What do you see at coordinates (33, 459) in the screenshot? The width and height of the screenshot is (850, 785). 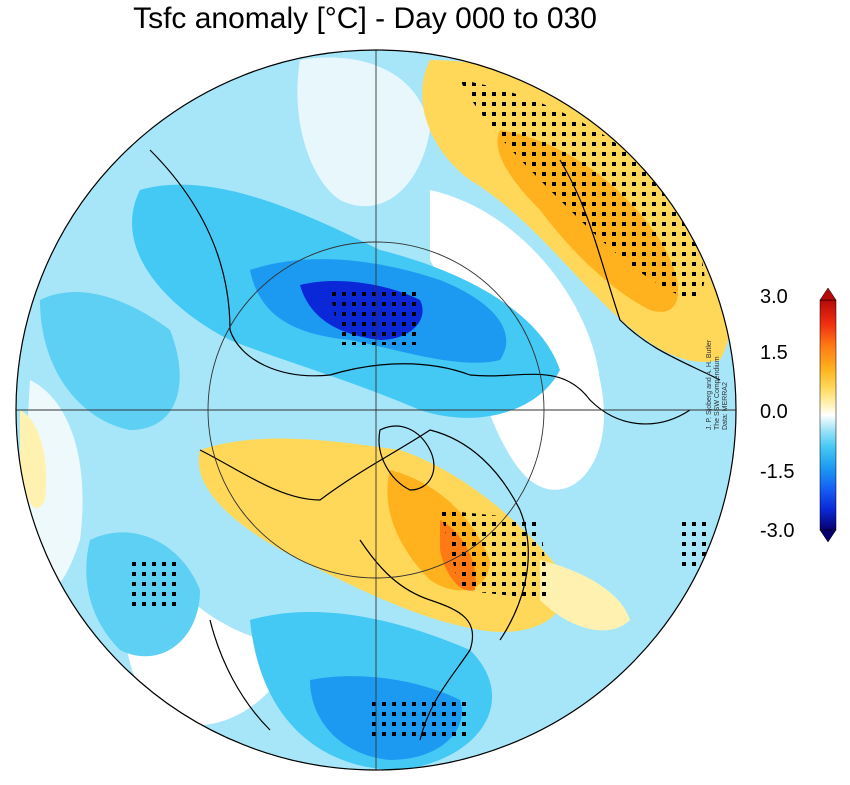 I see `warm-region-west` at bounding box center [33, 459].